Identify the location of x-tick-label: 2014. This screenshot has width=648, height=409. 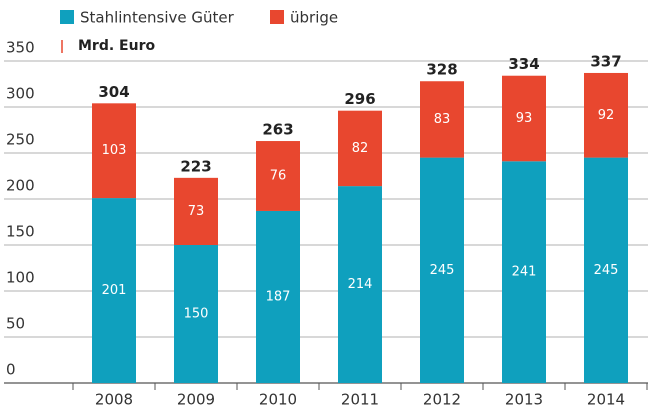
(606, 400).